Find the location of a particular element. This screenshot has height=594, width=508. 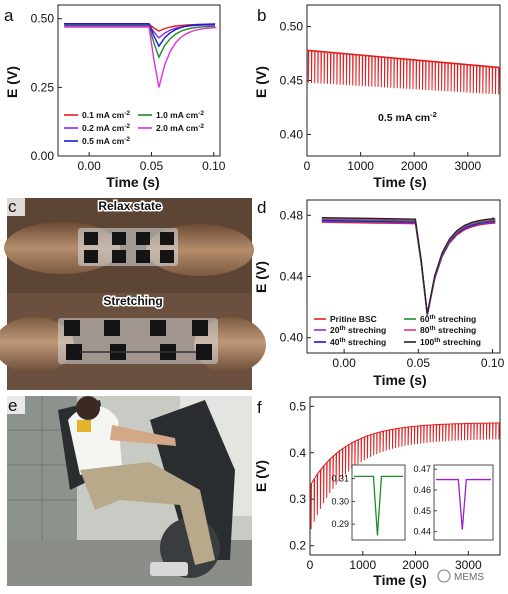

panel-d-label: d is located at coordinates (261, 207).